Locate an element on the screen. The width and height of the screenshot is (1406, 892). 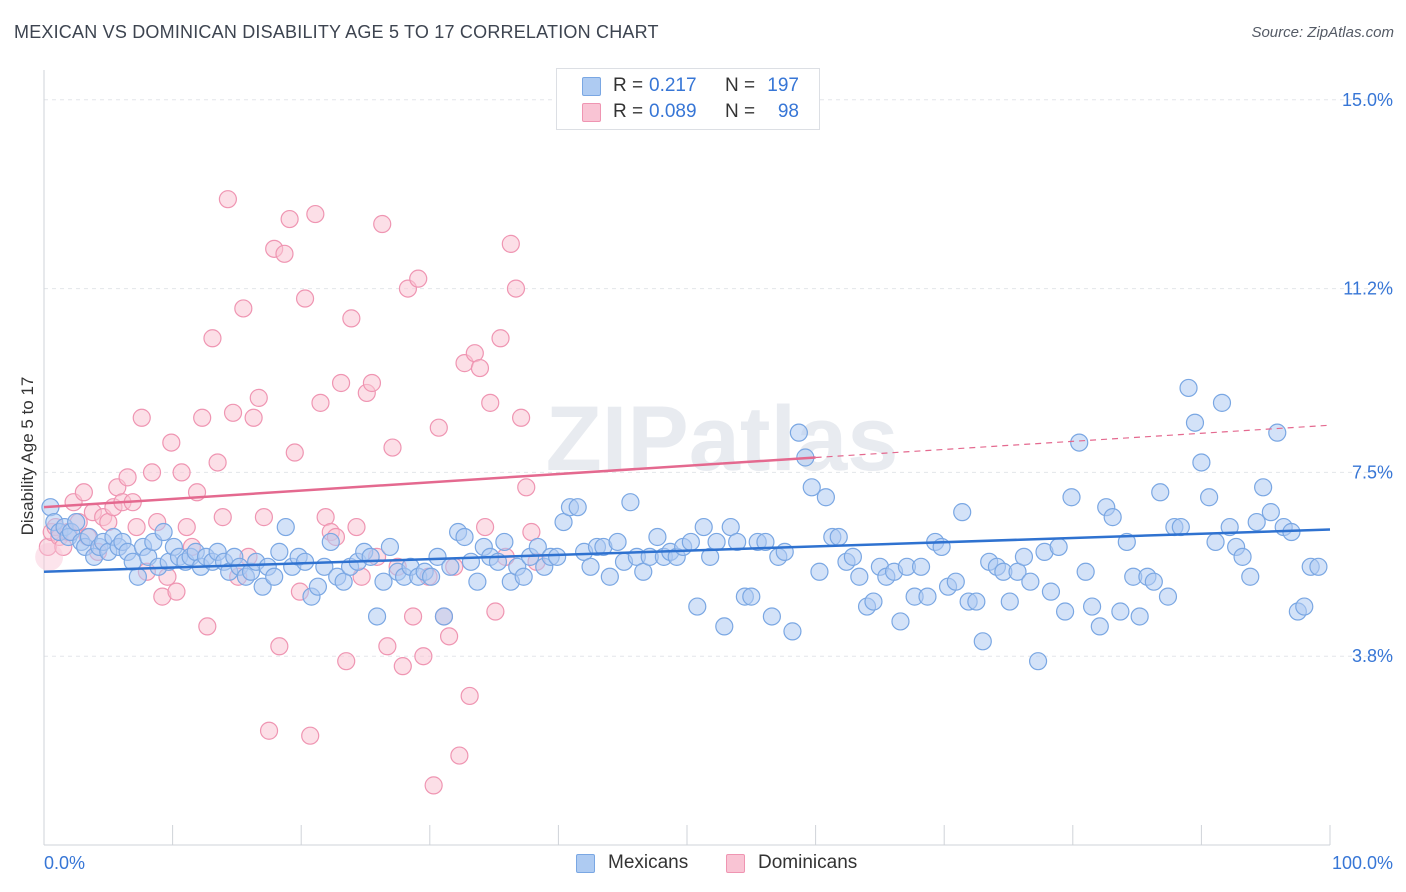
chart-source: Source: ZipAtlas.com is located at coordinates (1322, 32).